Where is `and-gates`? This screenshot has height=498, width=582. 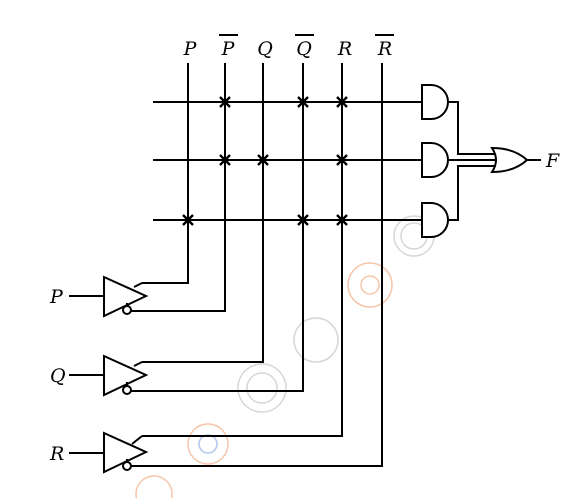
and-gates is located at coordinates (435, 161).